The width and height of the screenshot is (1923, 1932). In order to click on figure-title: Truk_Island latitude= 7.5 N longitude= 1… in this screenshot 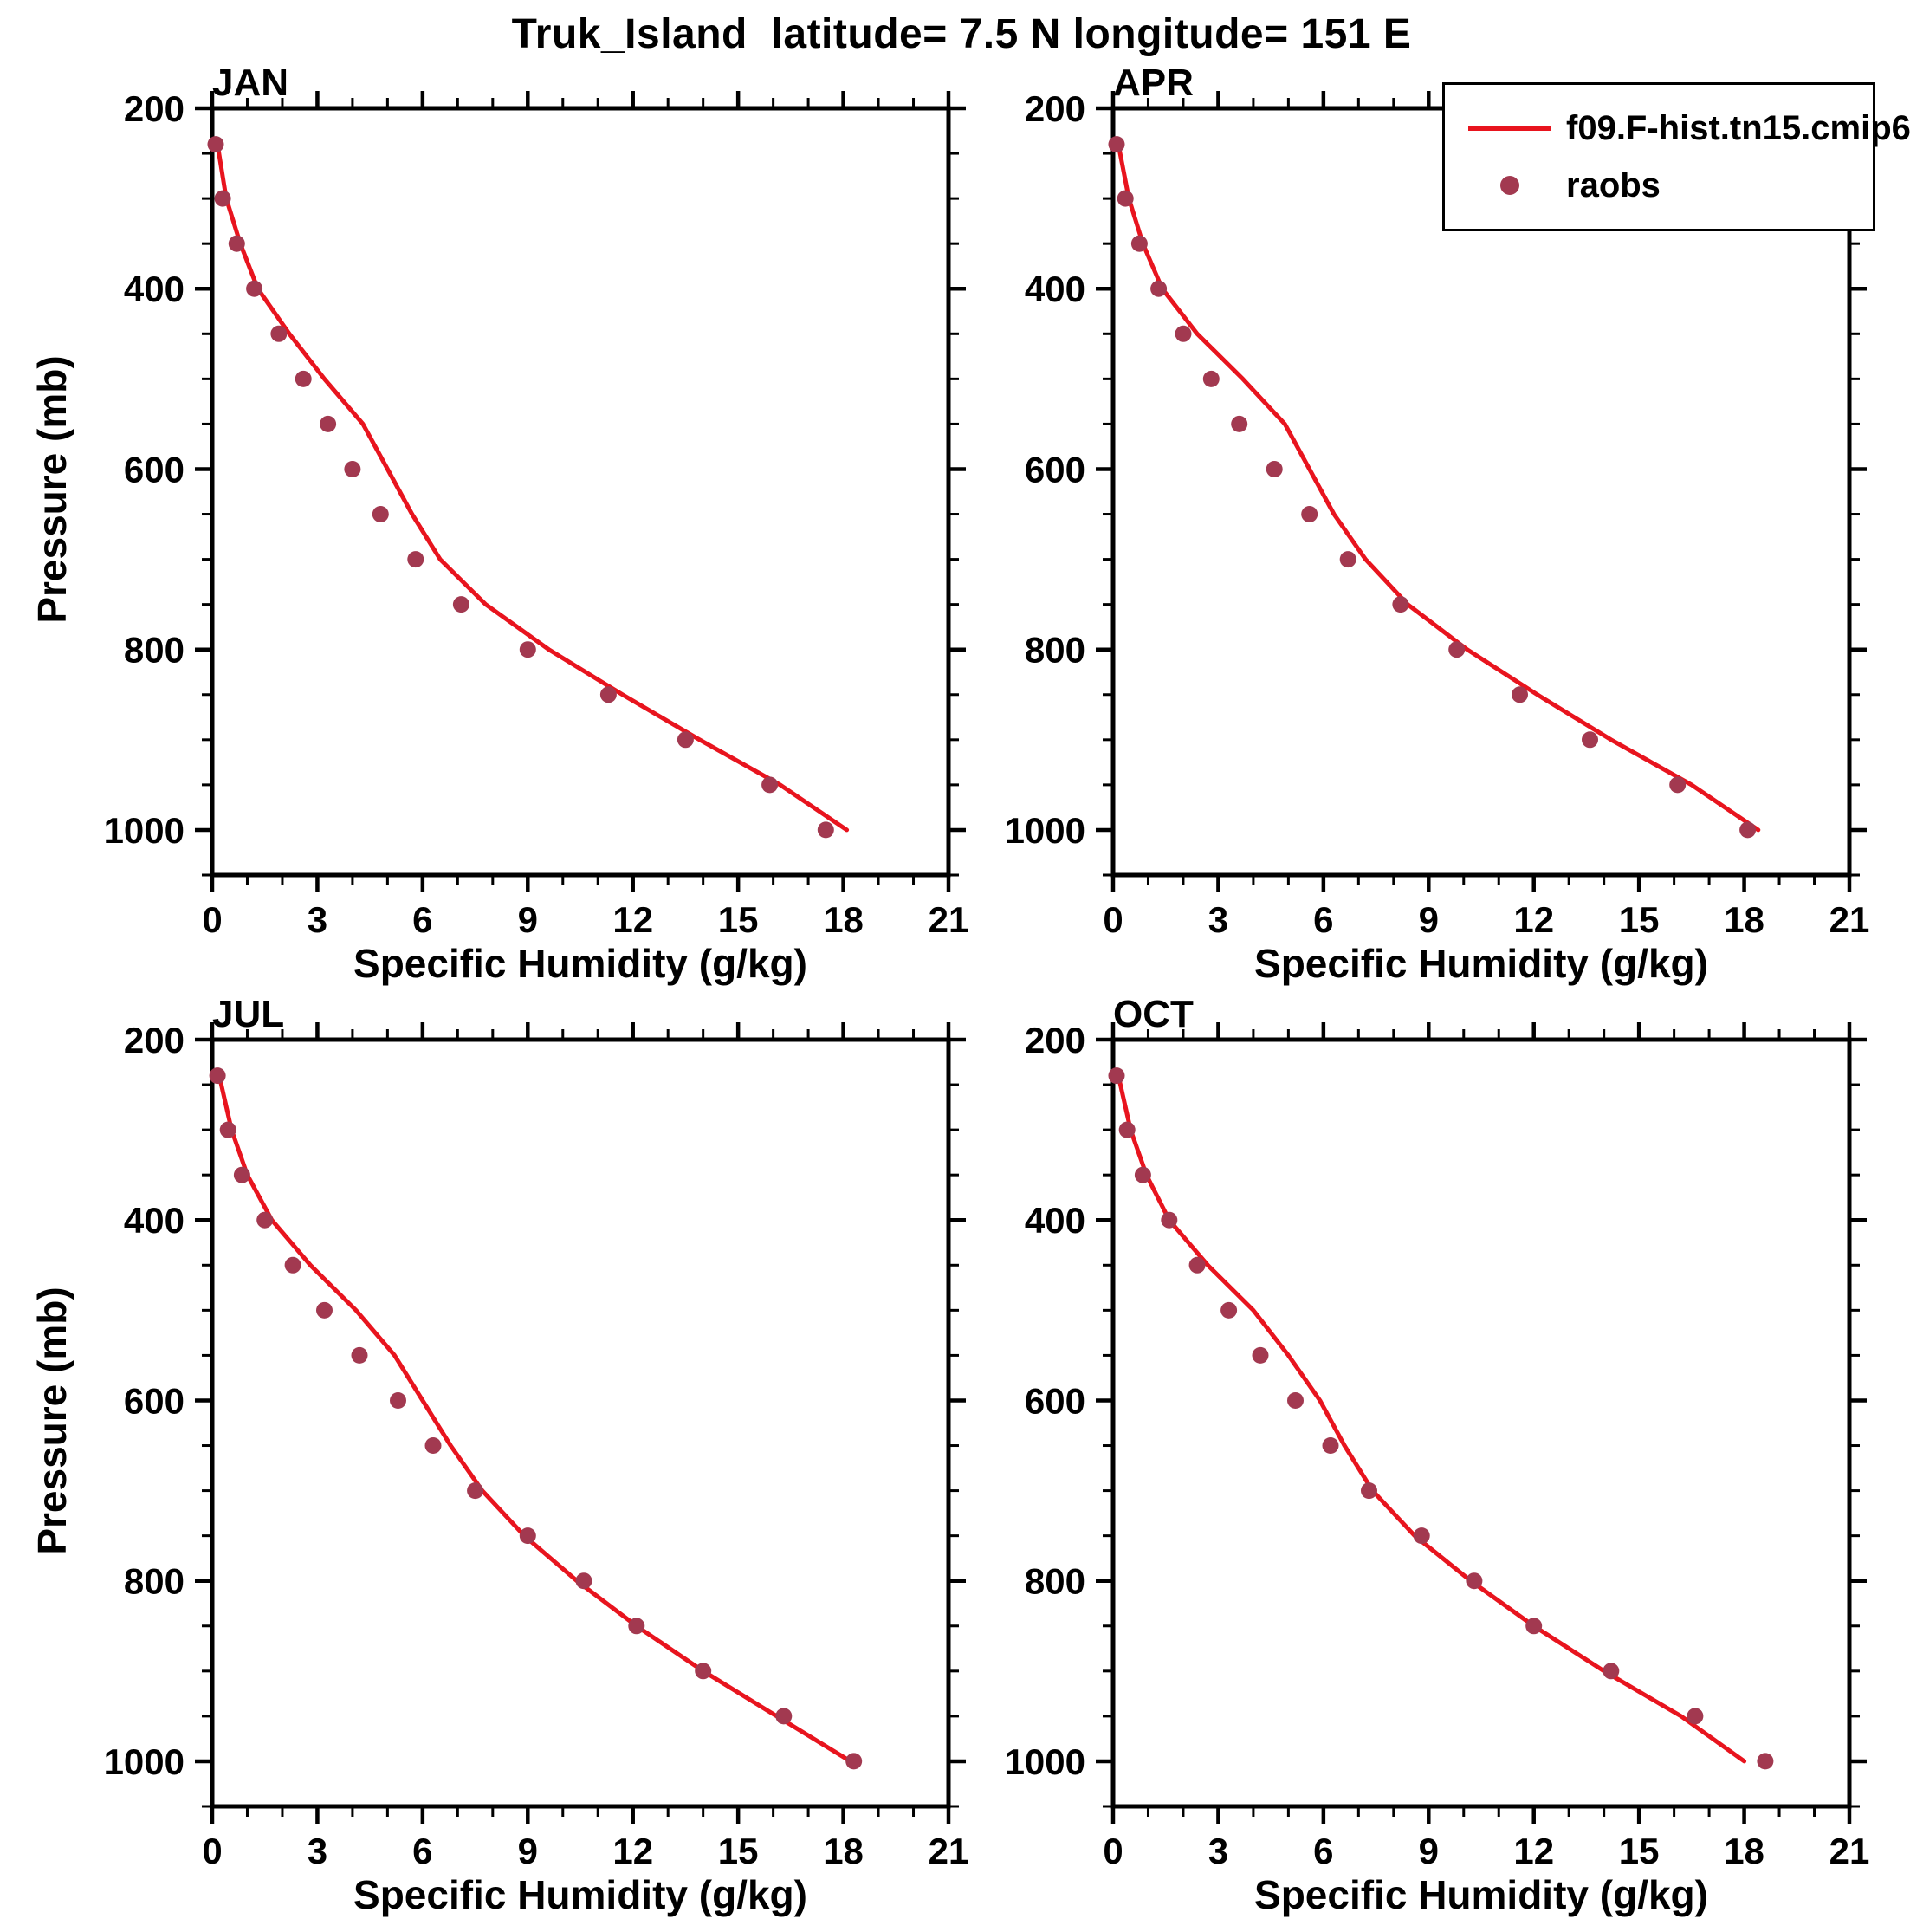, I will do `click(961, 34)`.